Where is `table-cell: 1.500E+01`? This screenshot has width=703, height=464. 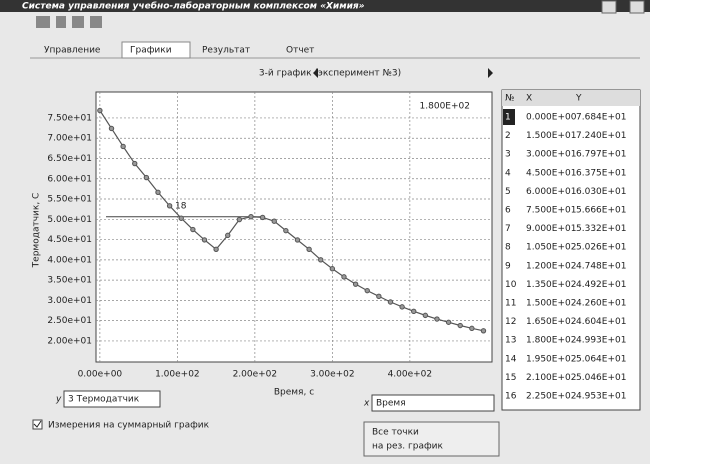
table-cell: 1.500E+01 is located at coordinates (551, 136).